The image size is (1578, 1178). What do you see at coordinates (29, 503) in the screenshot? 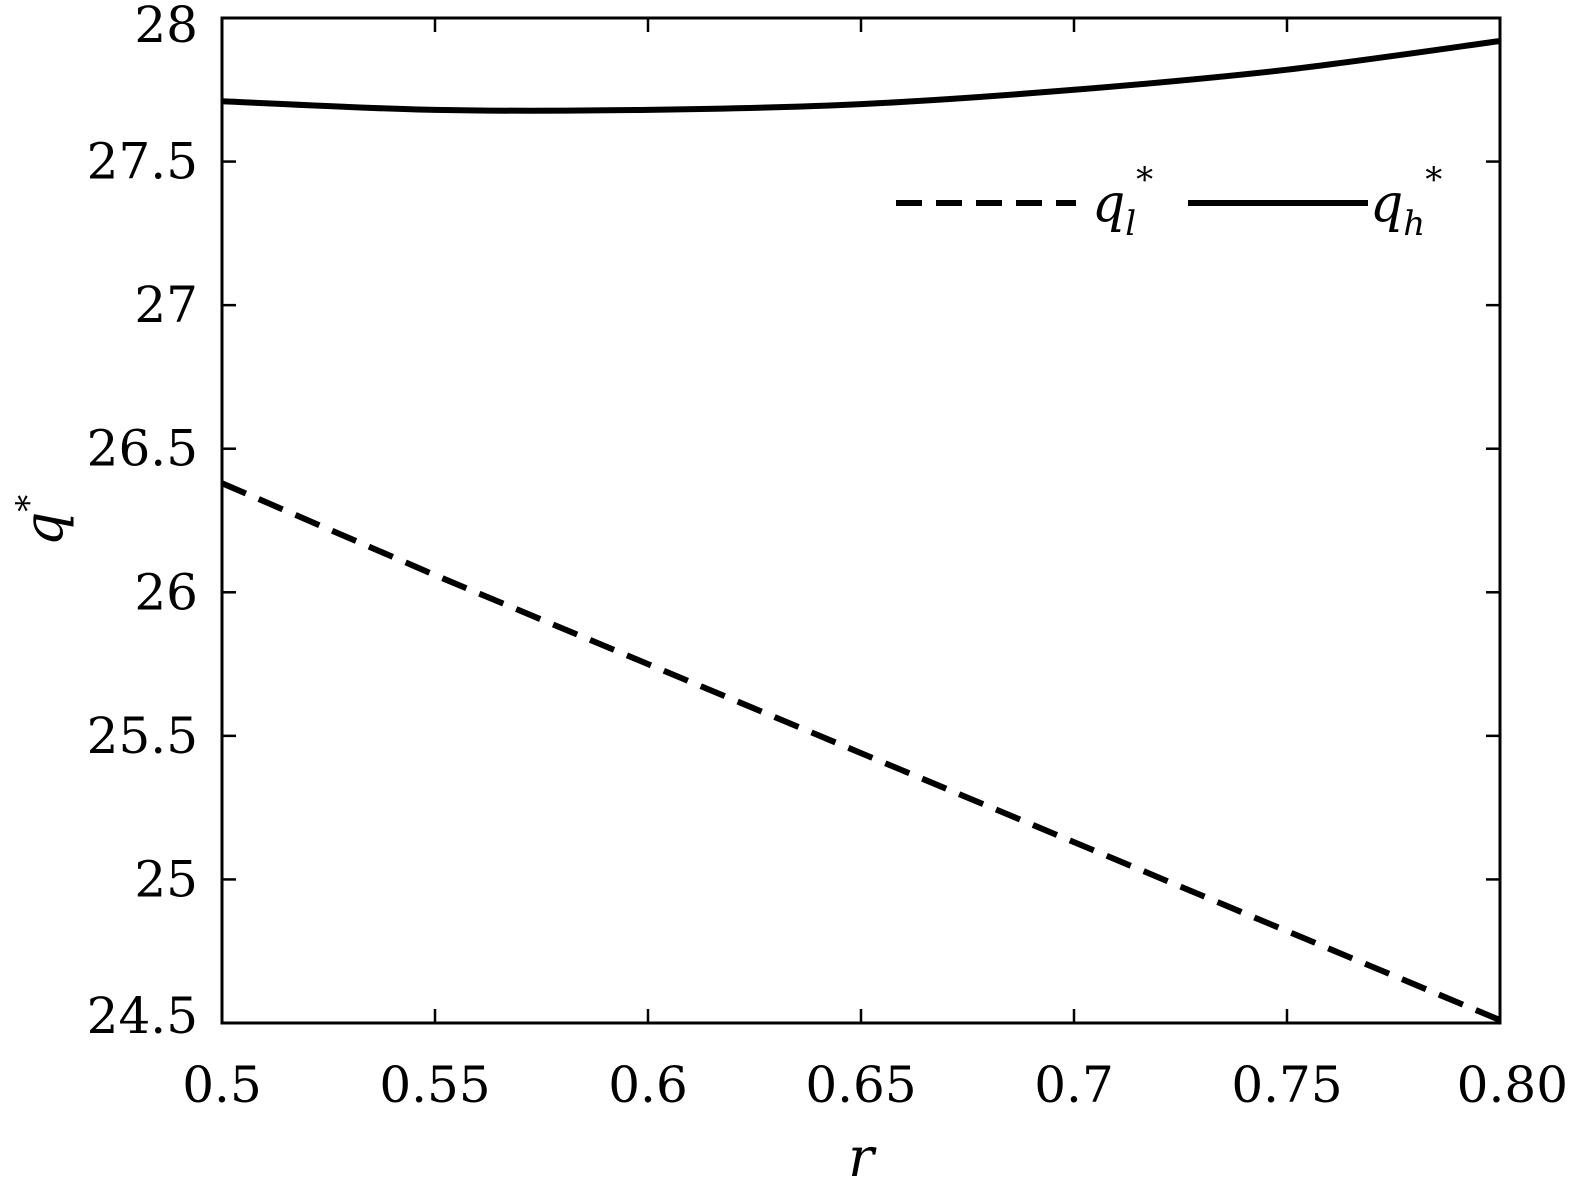
I see `y-axis-label-sup: *` at bounding box center [29, 503].